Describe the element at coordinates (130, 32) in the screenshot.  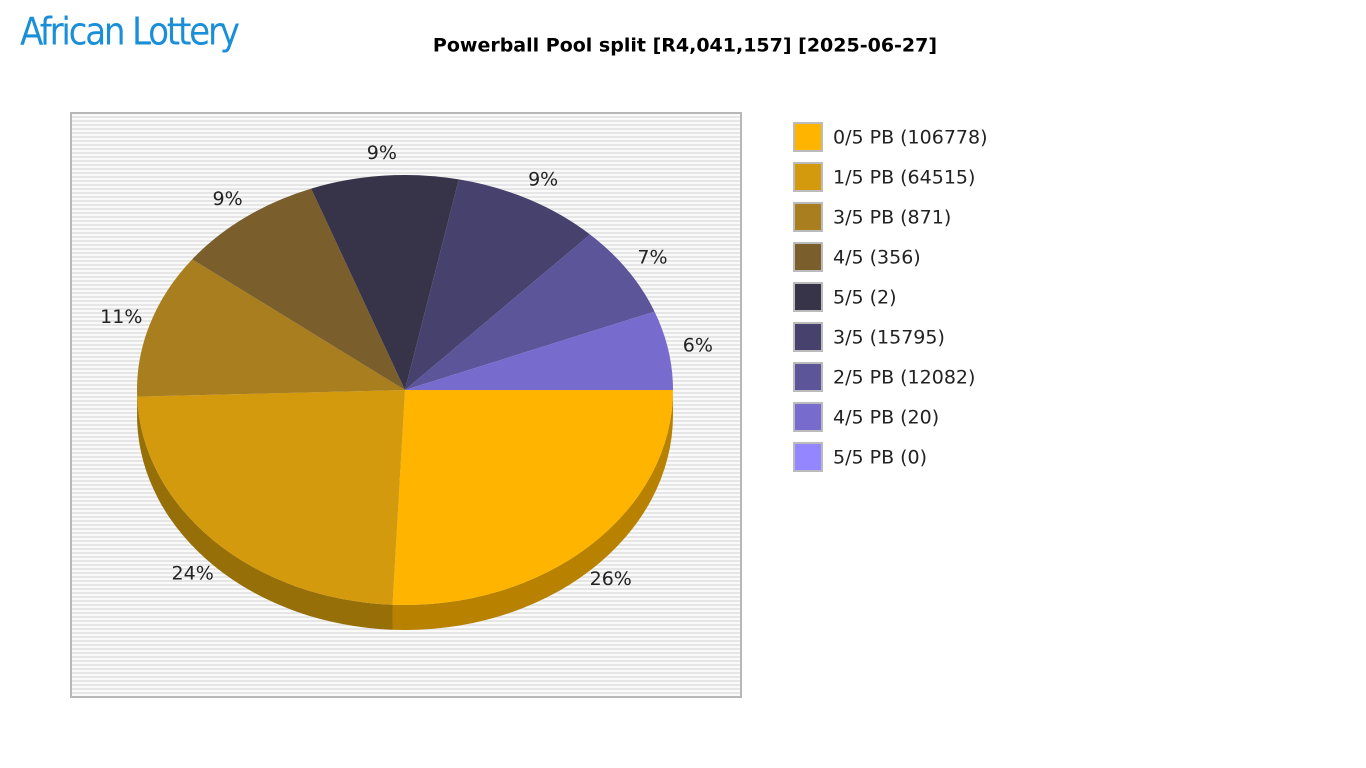
I see `logo: African Lottery` at that location.